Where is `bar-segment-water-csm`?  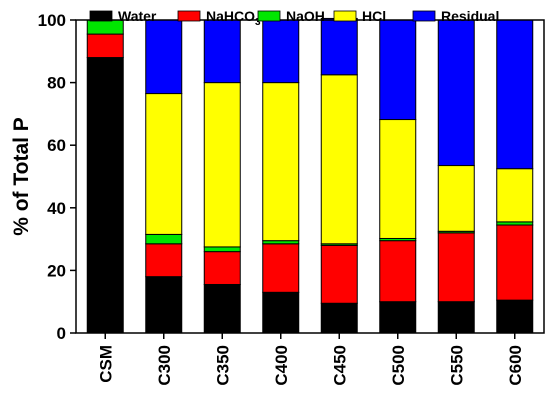 bar-segment-water-csm is located at coordinates (105, 195).